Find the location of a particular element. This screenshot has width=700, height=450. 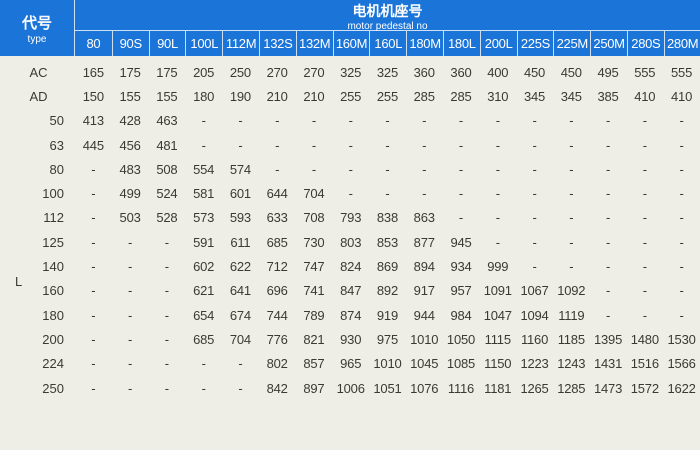

table-cell: 877 is located at coordinates (424, 242).